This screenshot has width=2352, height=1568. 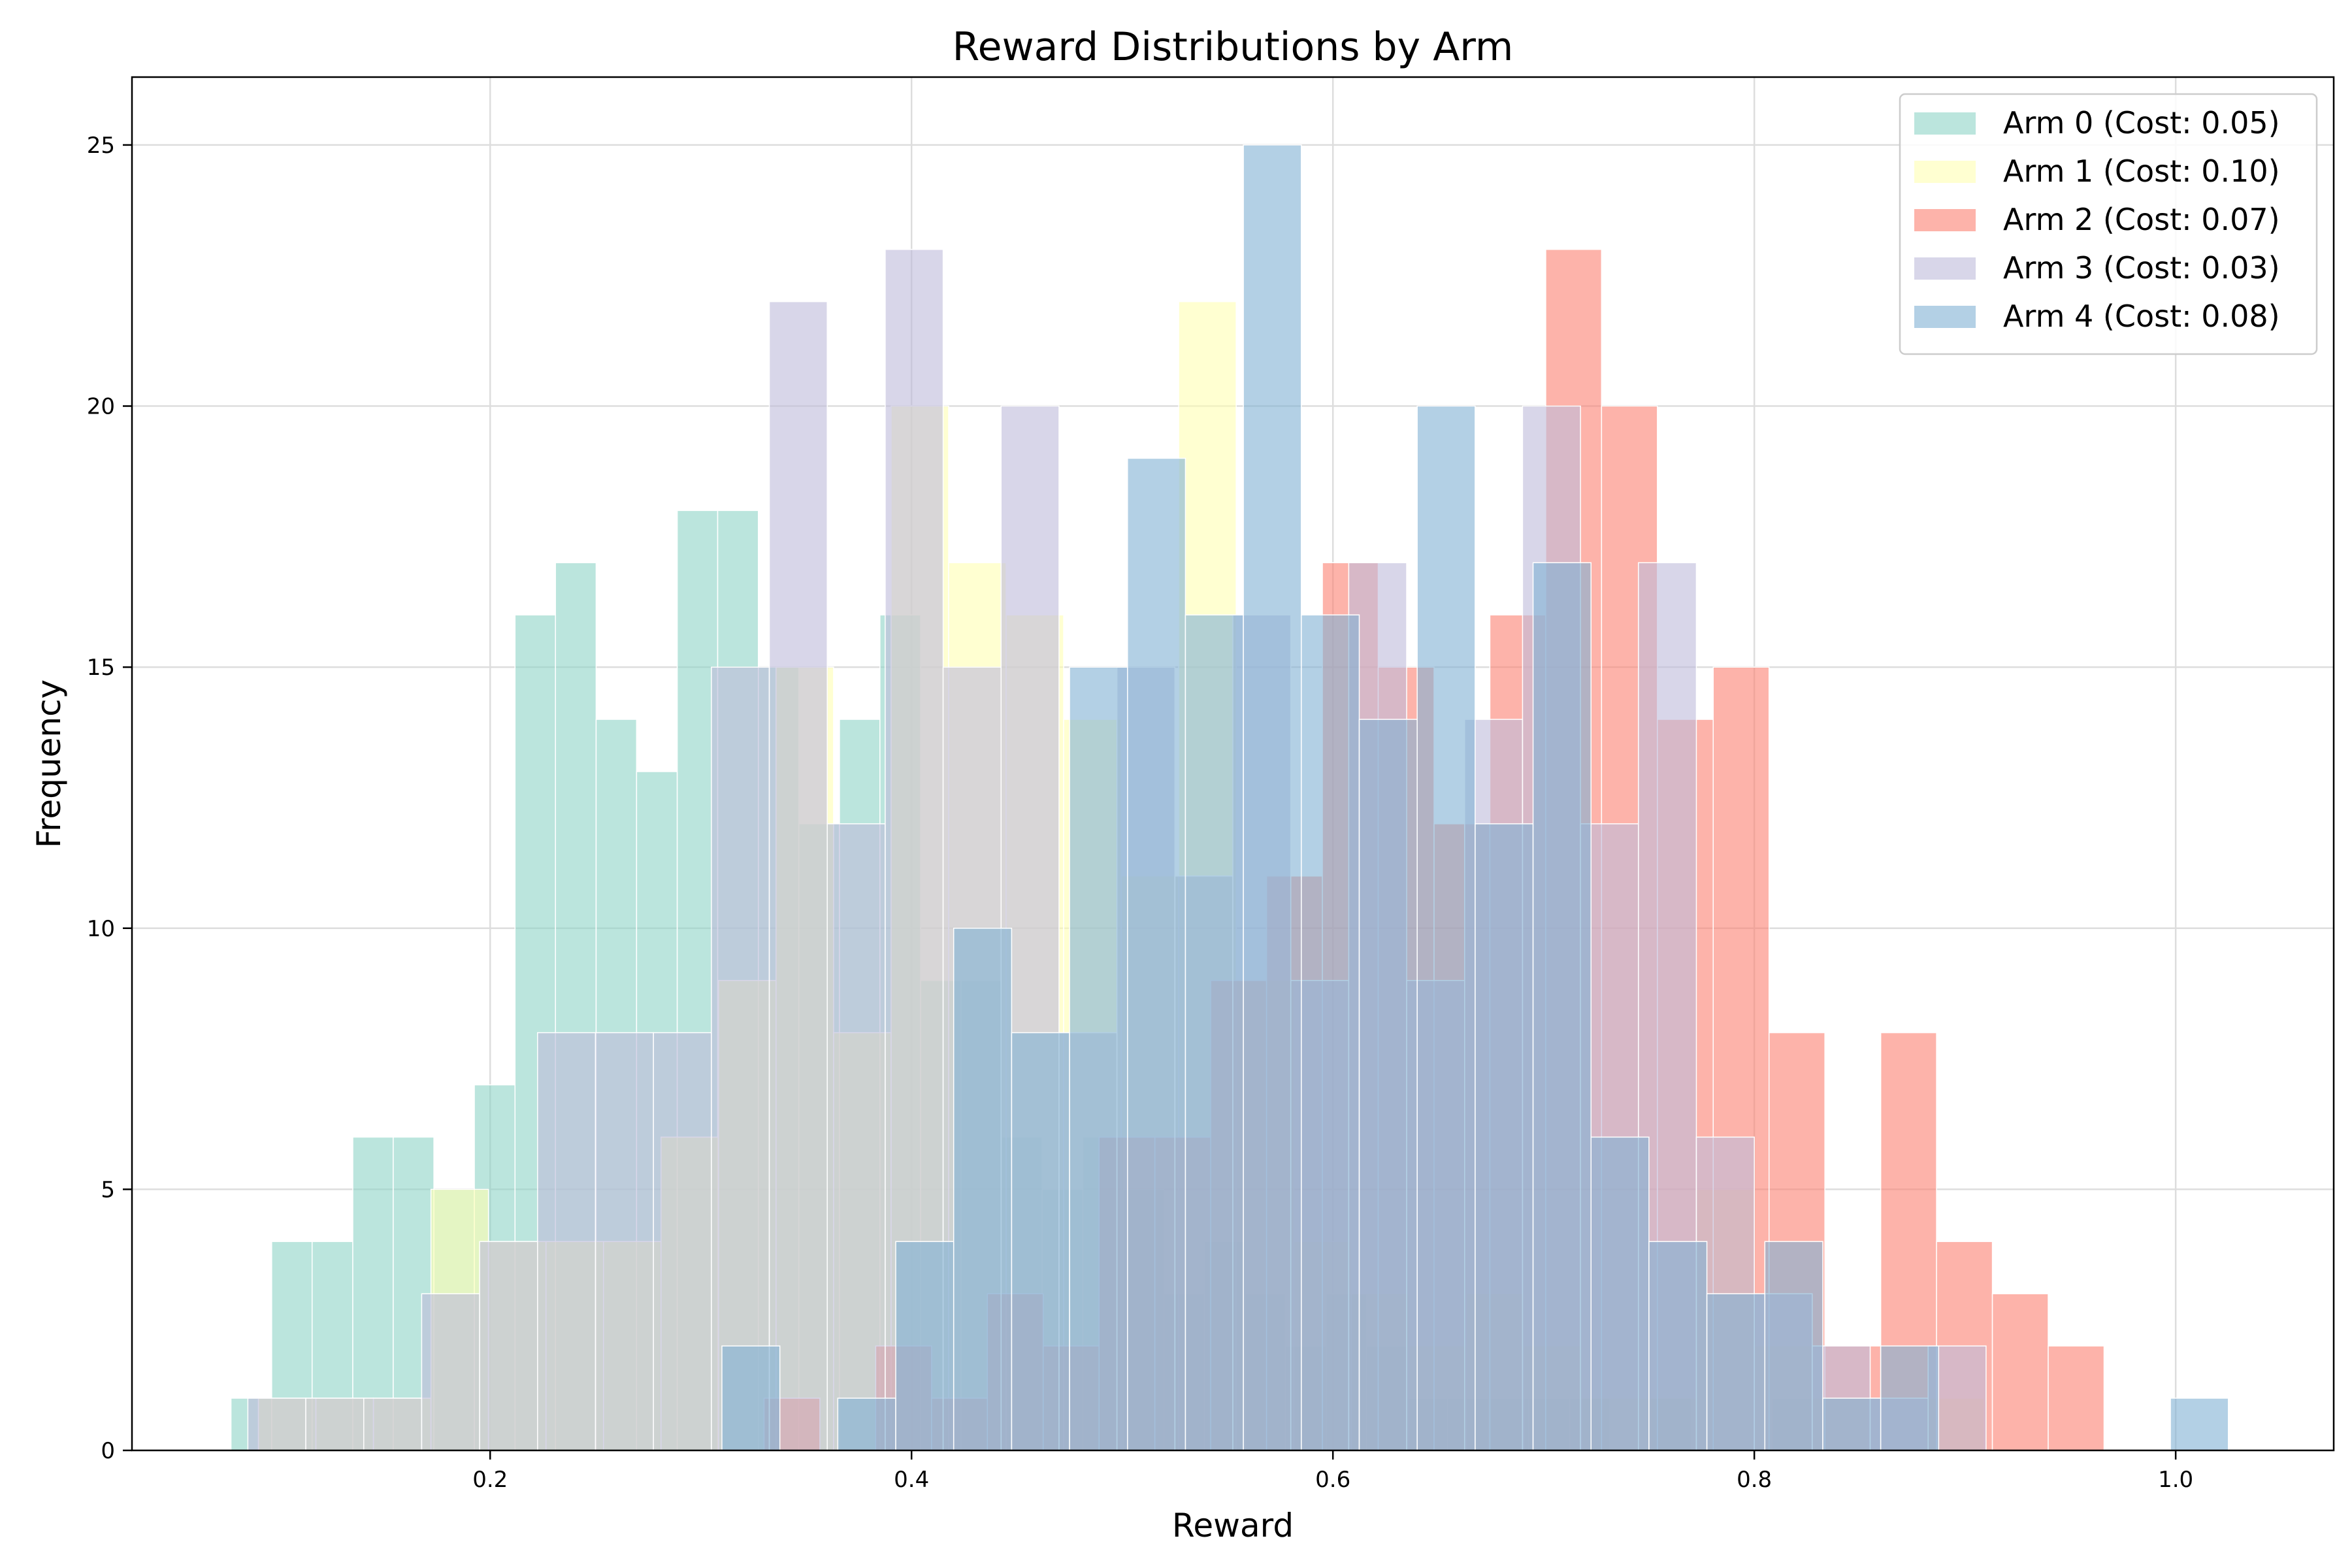 What do you see at coordinates (1332, 1480) in the screenshot?
I see `x-tick-label: 0.6` at bounding box center [1332, 1480].